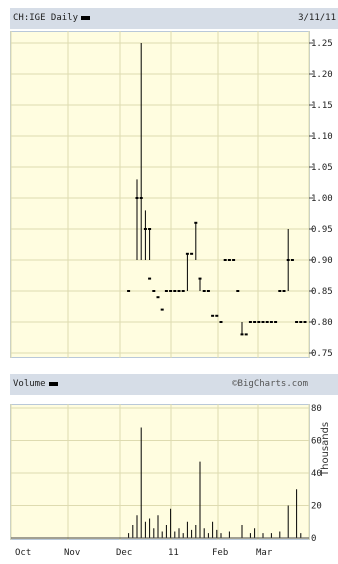 The height and width of the screenshot is (564, 338). What do you see at coordinates (169, 3) in the screenshot?
I see `top-banner-edge` at bounding box center [169, 3].